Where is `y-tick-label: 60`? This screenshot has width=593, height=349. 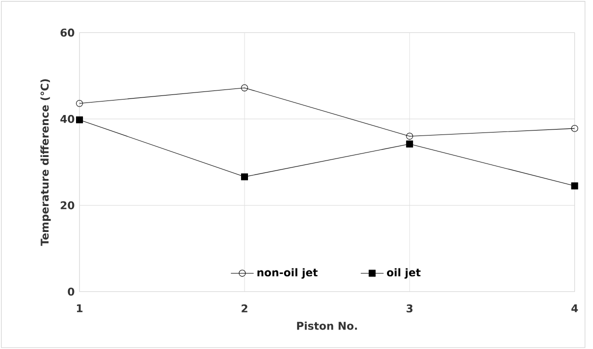 y-tick-label: 60 is located at coordinates (67, 32).